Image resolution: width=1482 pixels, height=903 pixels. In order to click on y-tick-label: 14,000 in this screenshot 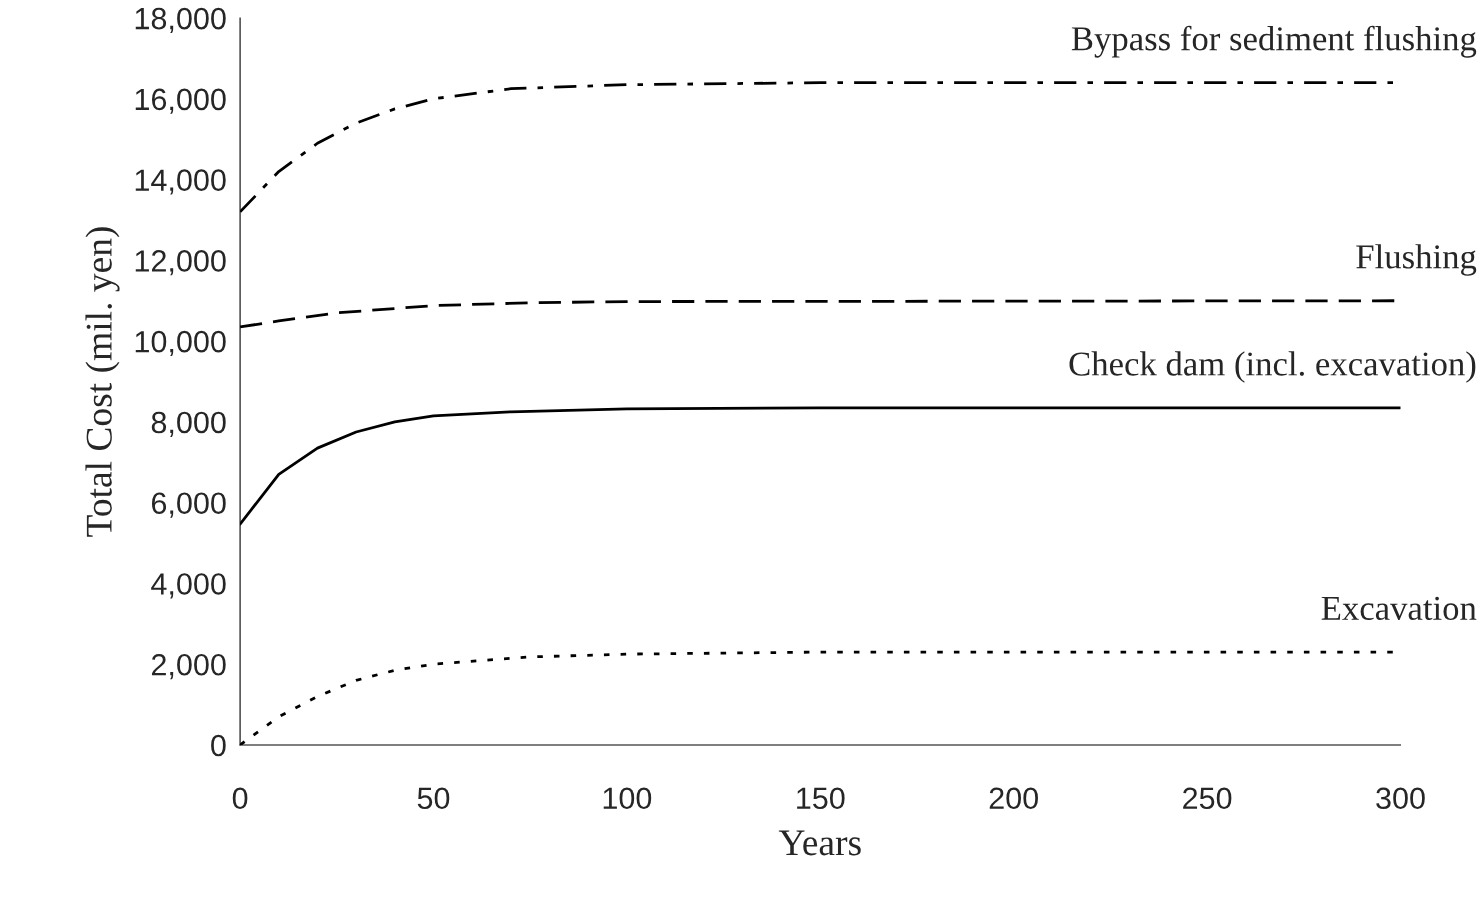, I will do `click(180, 182)`.